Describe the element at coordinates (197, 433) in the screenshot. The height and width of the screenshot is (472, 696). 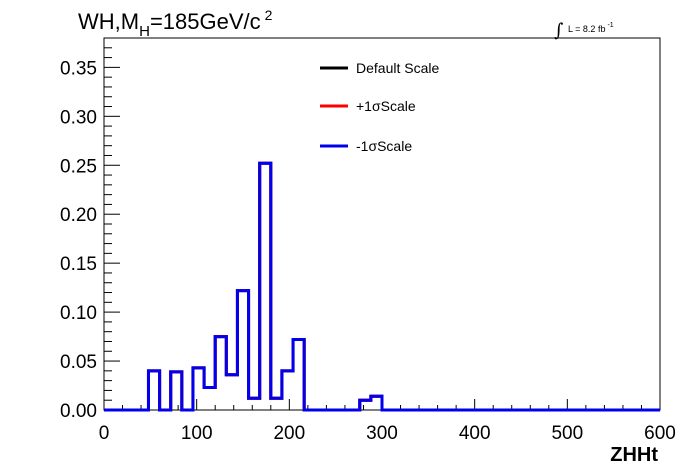
I see `x-tick-label: 100` at that location.